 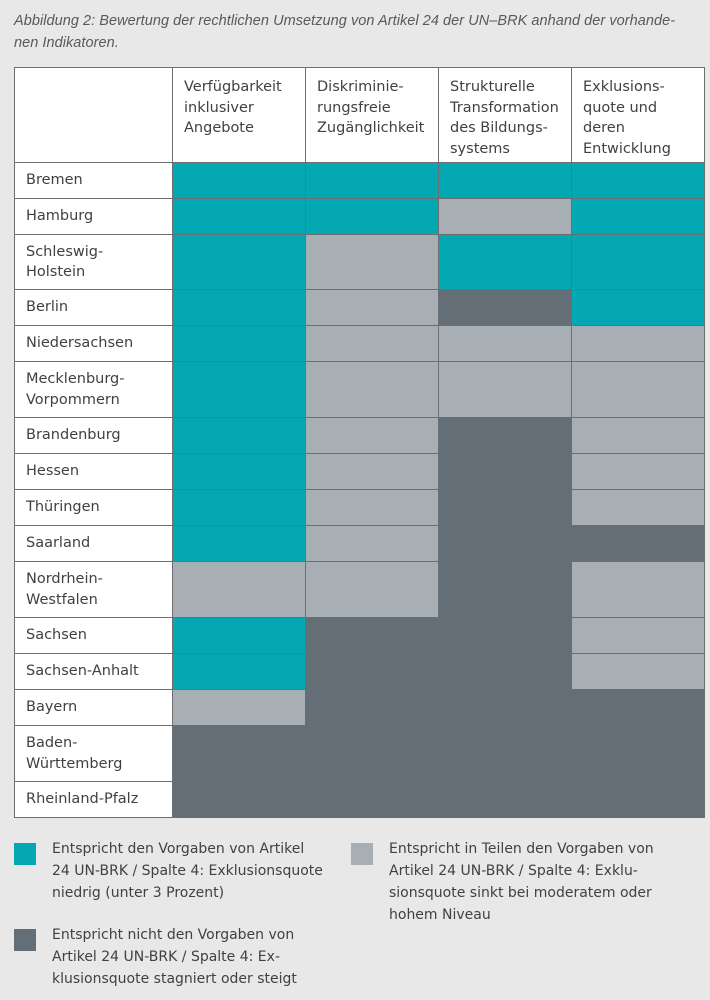 What do you see at coordinates (93, 216) in the screenshot?
I see `row-label: Hamburg` at bounding box center [93, 216].